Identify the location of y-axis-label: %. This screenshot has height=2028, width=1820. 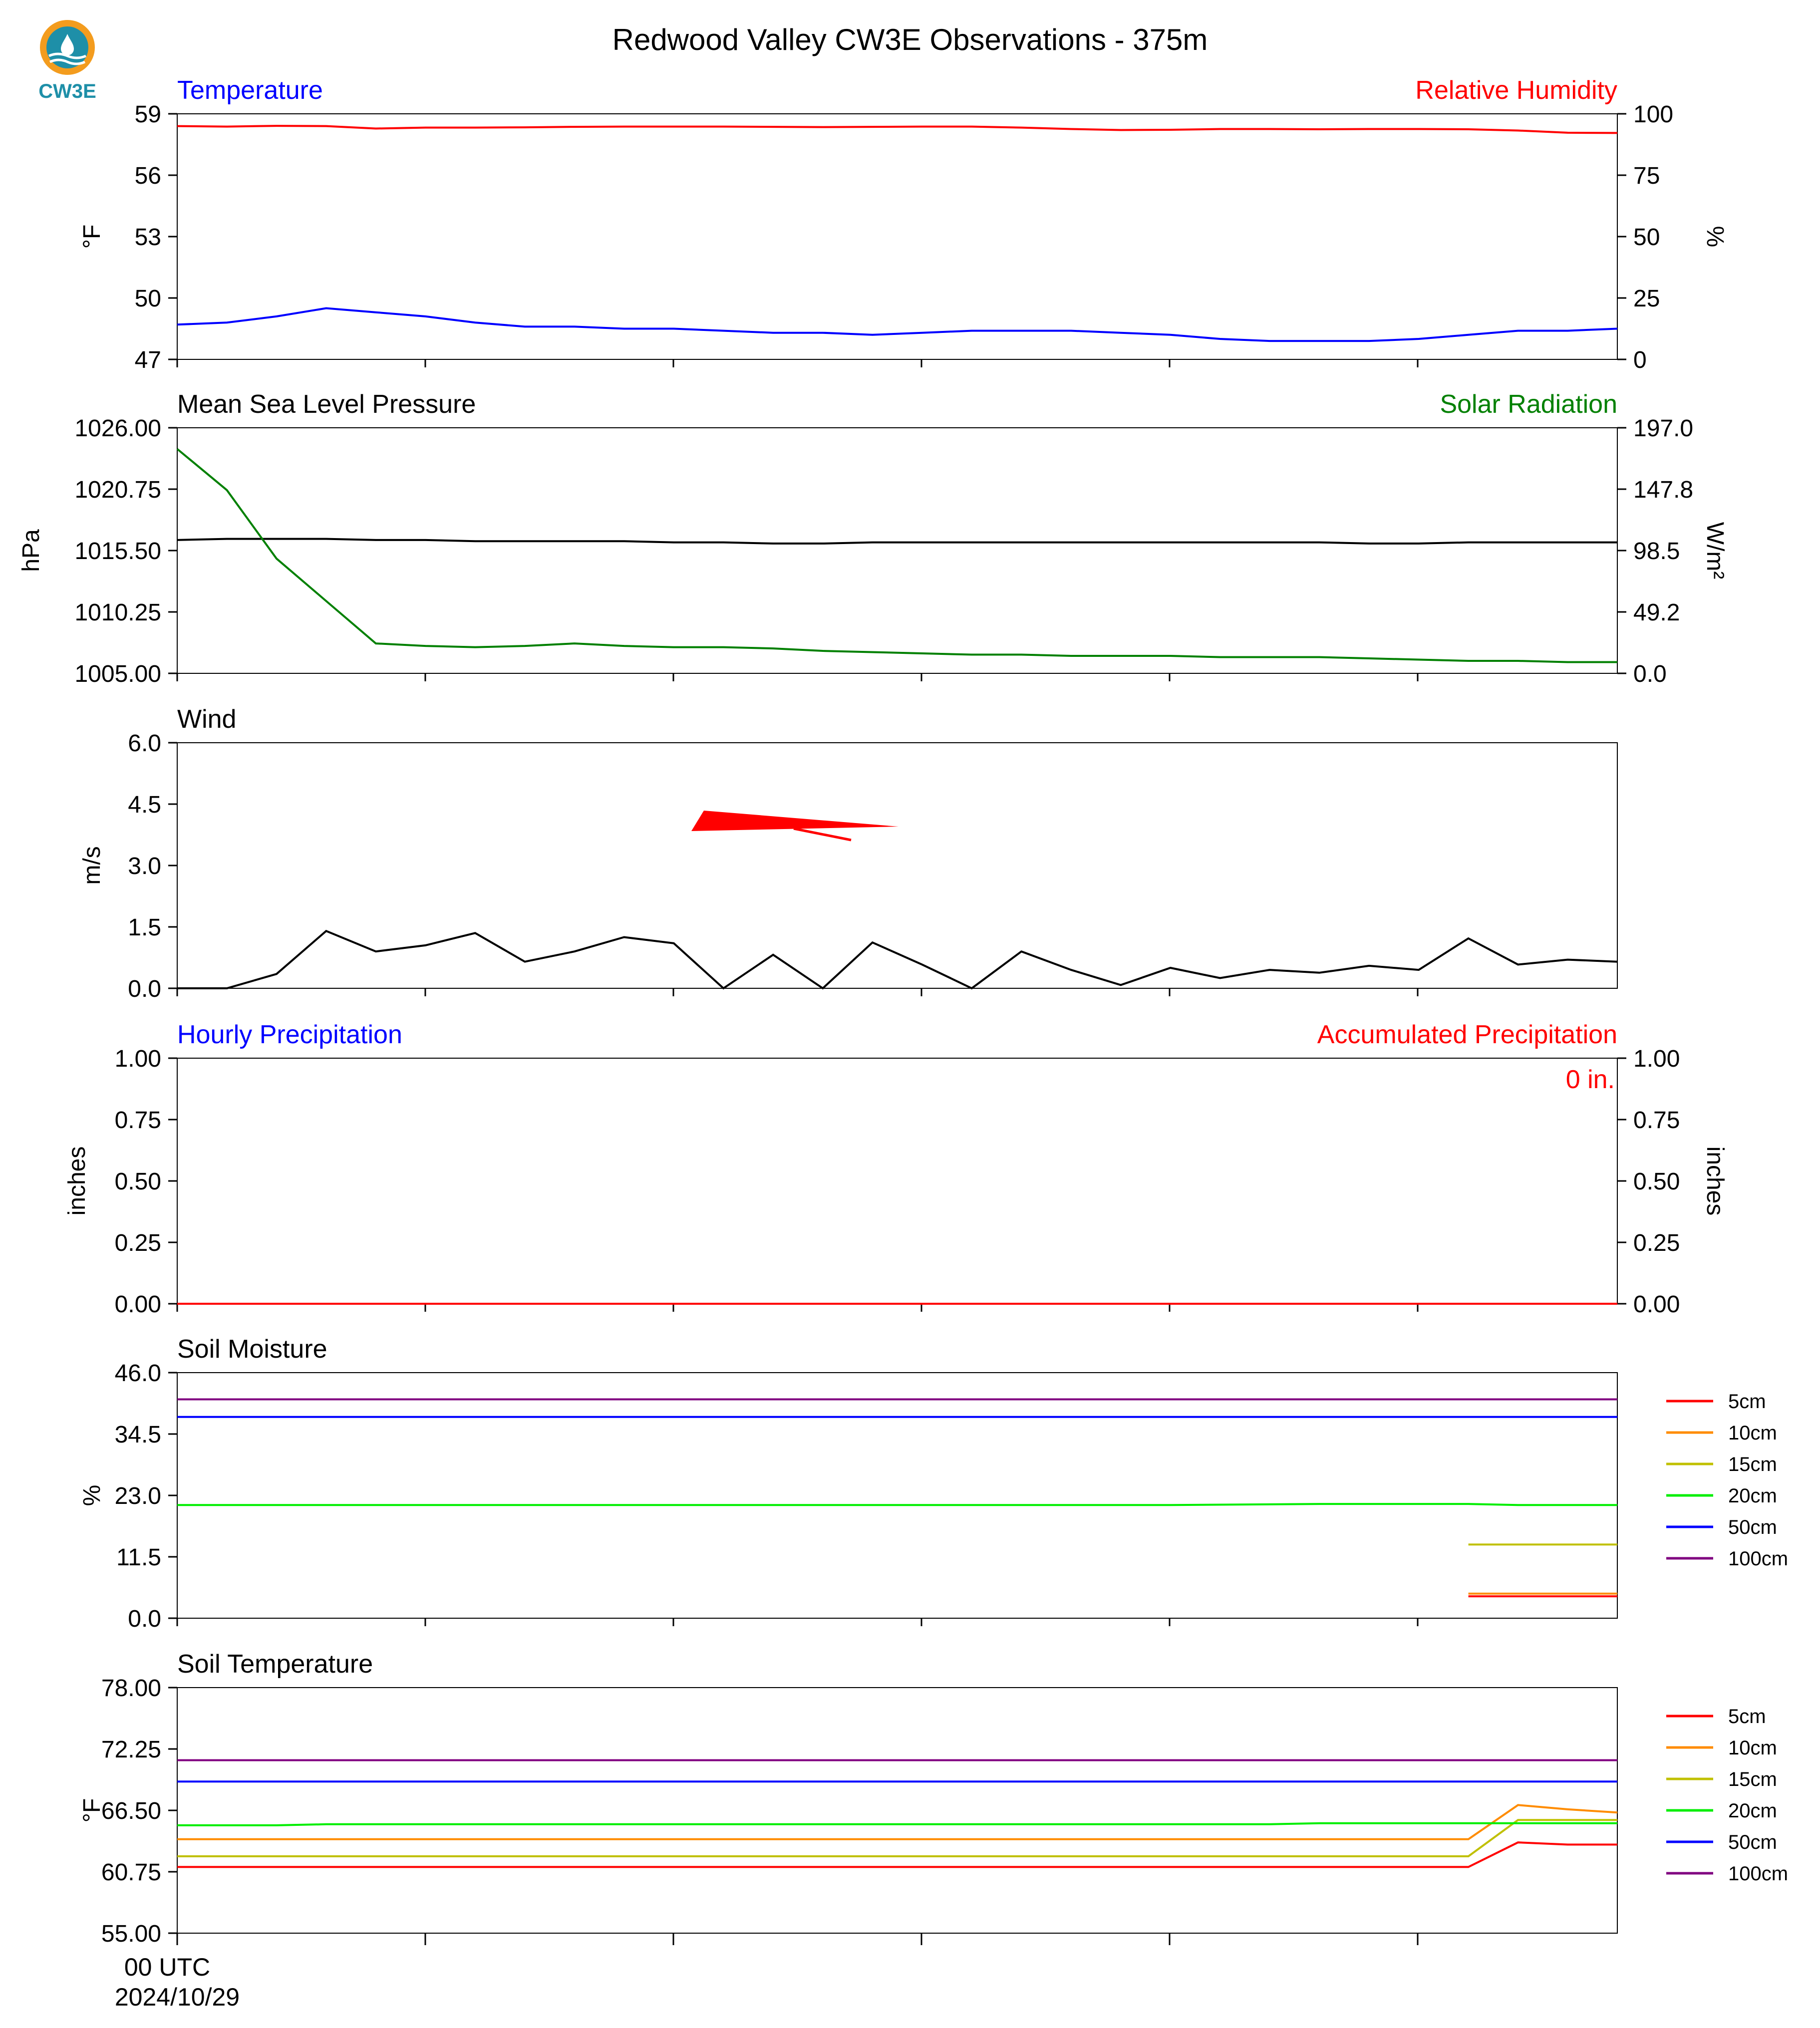
(92, 1495).